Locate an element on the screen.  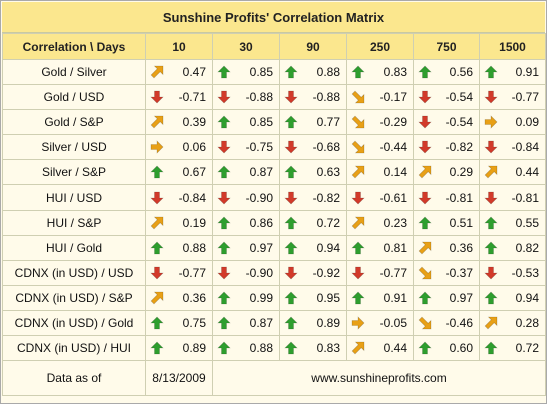
correlation-value: 0.60 is located at coordinates (461, 348).